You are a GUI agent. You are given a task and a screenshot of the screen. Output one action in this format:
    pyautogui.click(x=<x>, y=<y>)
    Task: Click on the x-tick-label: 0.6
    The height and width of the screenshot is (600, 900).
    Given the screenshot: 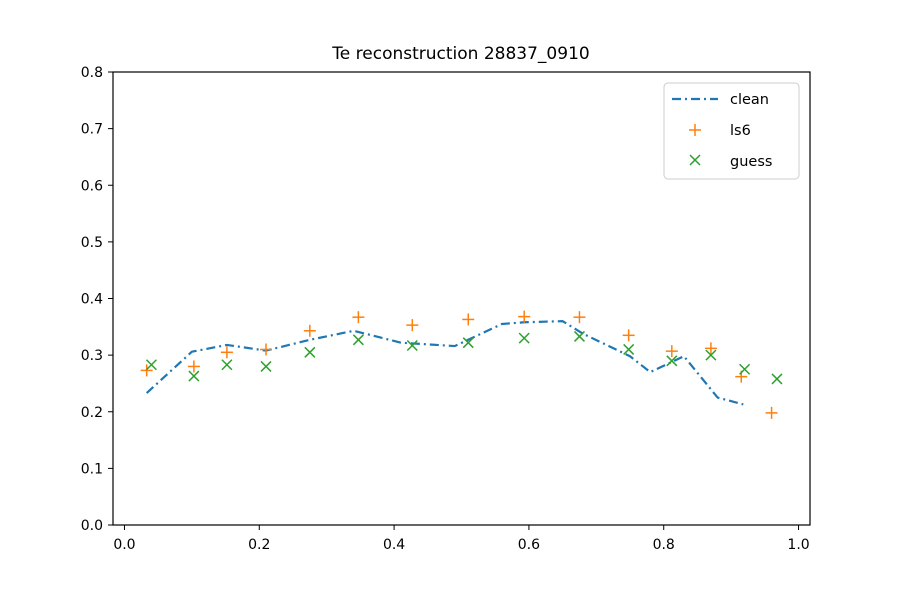 What is the action you would take?
    pyautogui.click(x=529, y=545)
    